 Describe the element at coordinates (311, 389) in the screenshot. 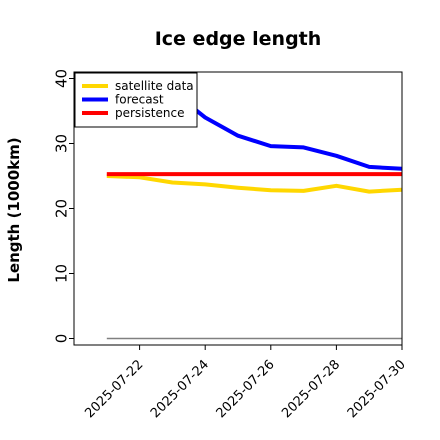

I see `x-tick-label: 2025-07-28` at that location.